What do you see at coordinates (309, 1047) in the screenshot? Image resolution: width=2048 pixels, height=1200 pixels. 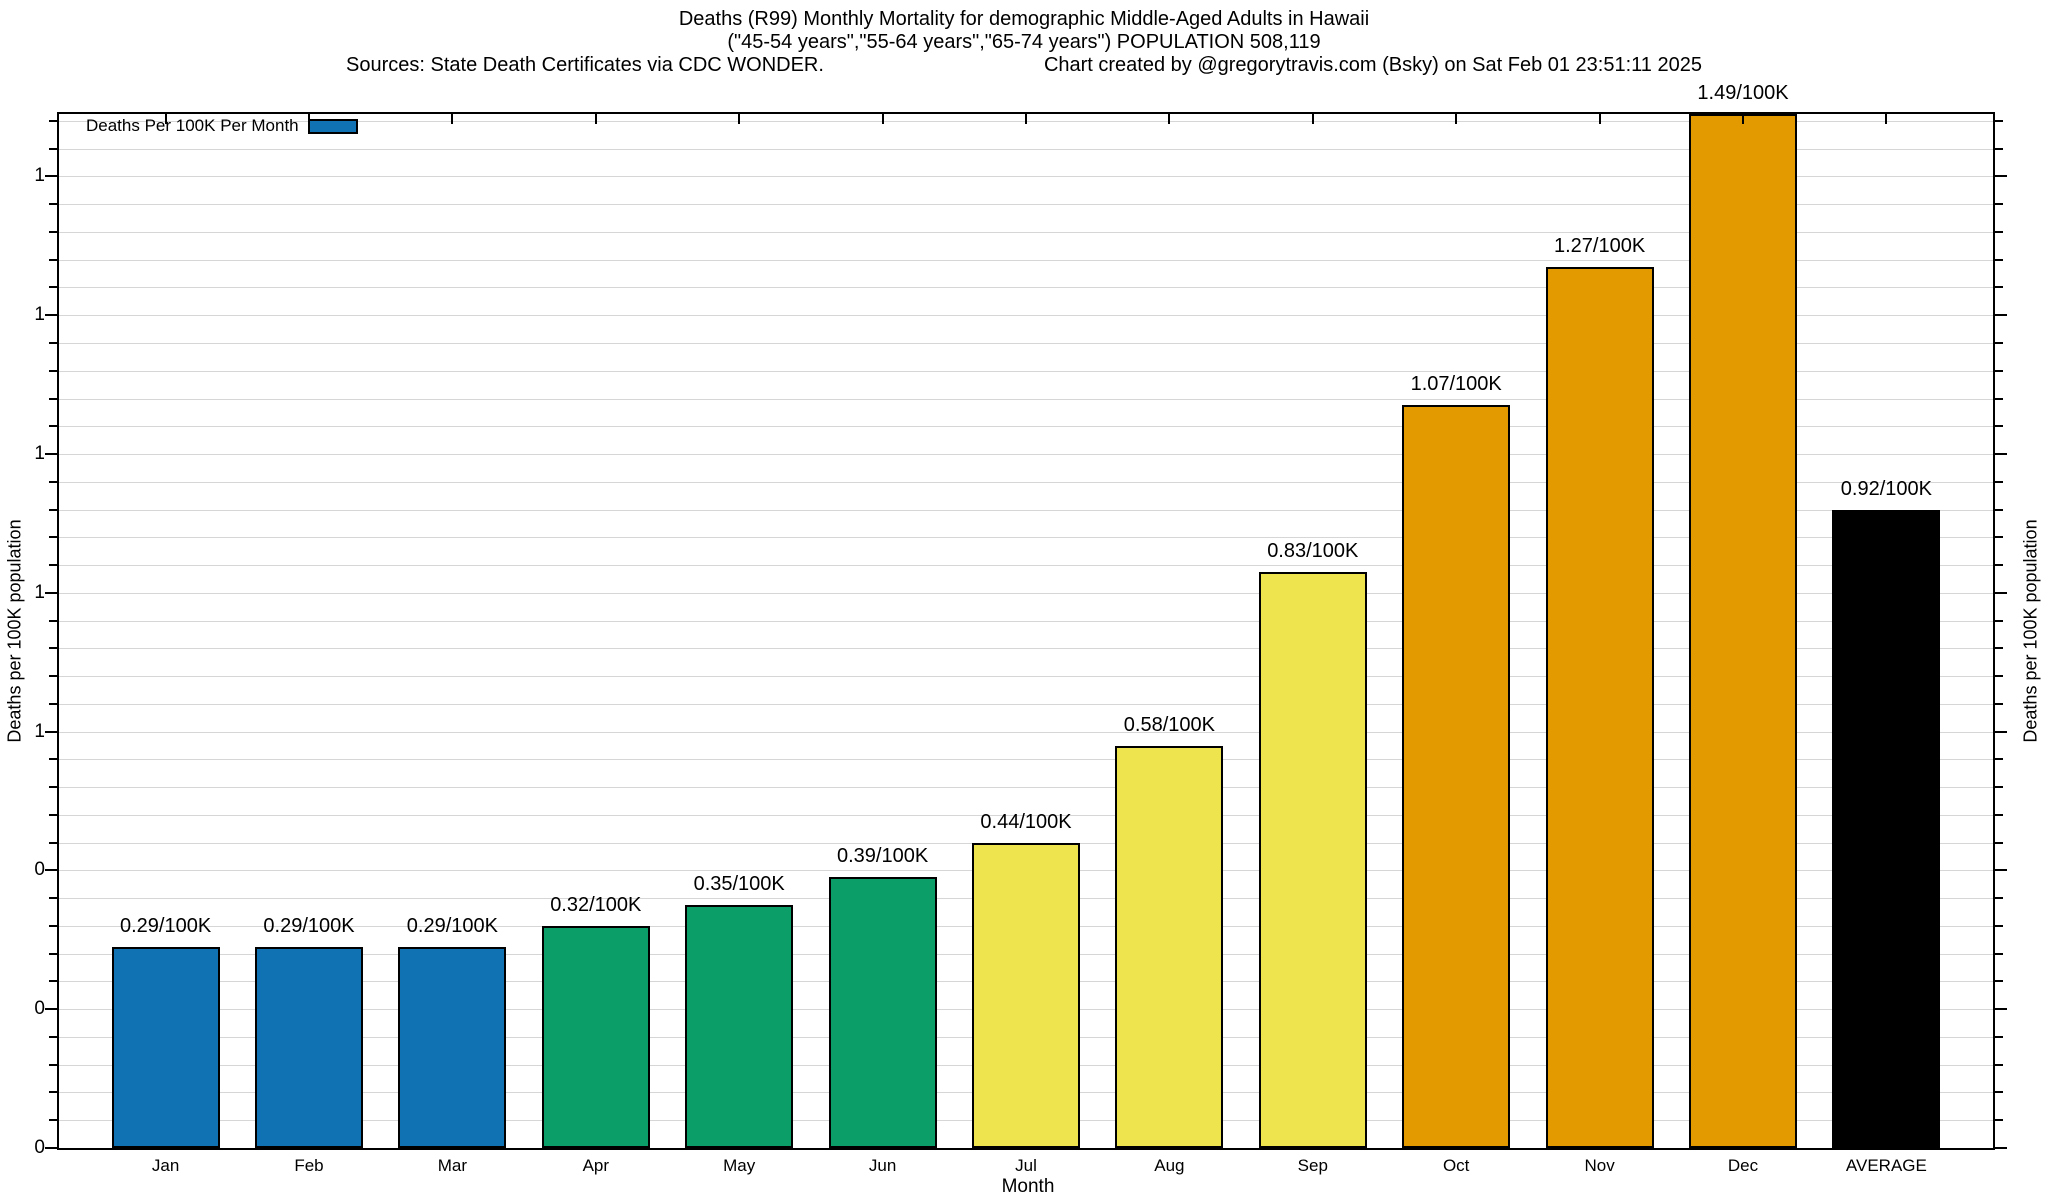 I see `bar-feb` at bounding box center [309, 1047].